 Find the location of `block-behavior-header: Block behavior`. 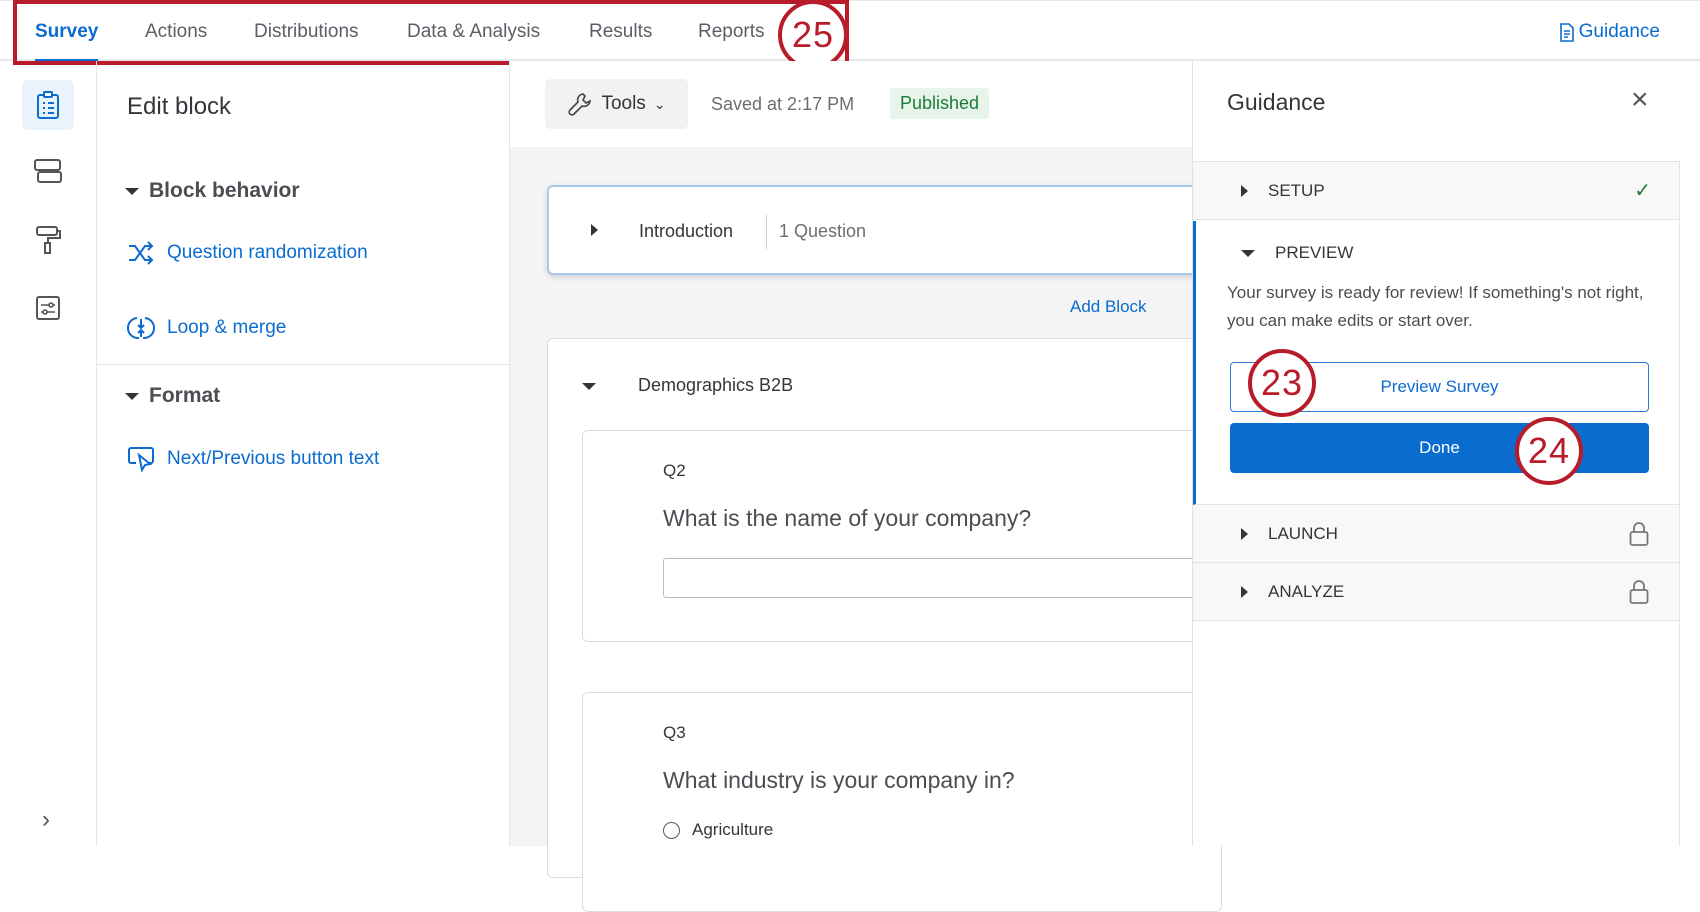

block-behavior-header: Block behavior is located at coordinates (212, 191).